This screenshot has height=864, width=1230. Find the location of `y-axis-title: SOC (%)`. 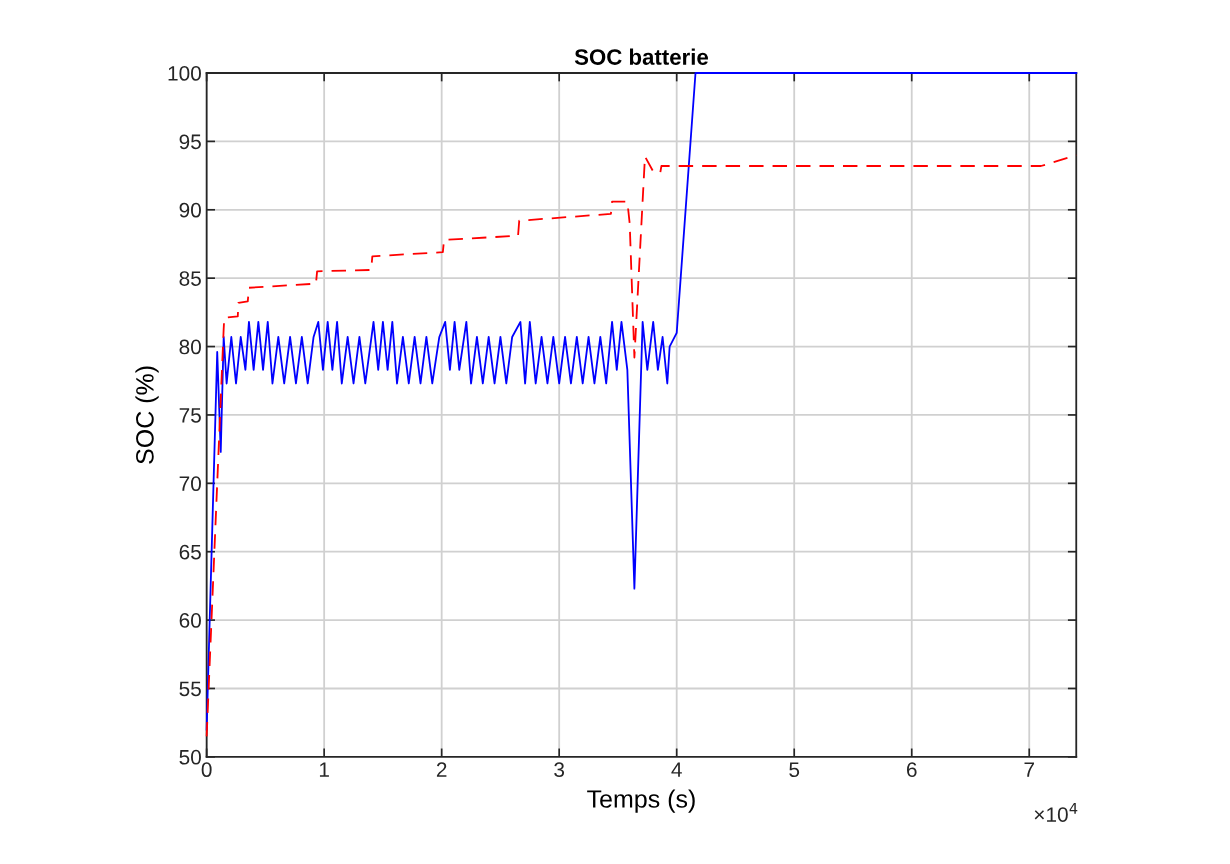

y-axis-title: SOC (%) is located at coordinates (147, 415).